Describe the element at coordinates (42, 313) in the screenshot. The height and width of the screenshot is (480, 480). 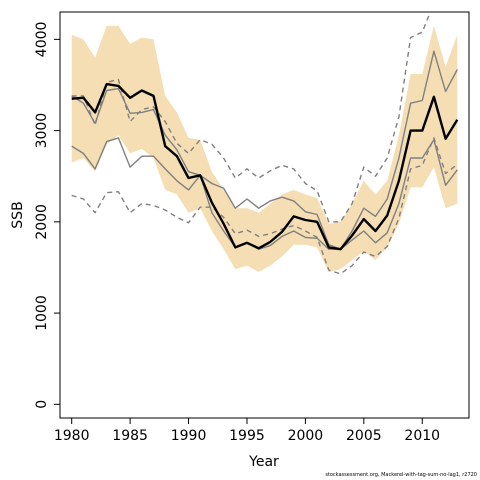
I see `y-tick-label-1000: 1000` at that location.